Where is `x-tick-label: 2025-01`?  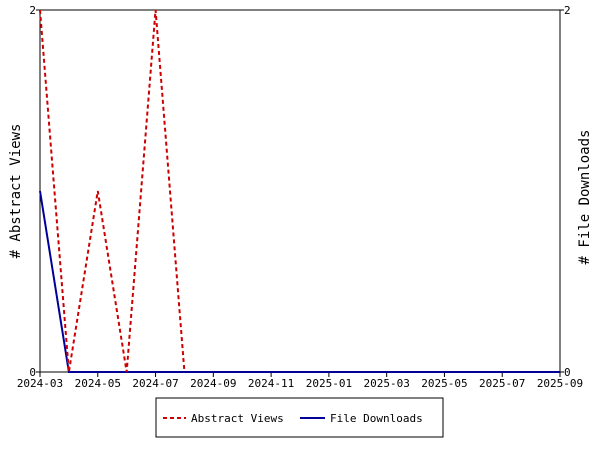 x-tick-label: 2025-01 is located at coordinates (329, 383).